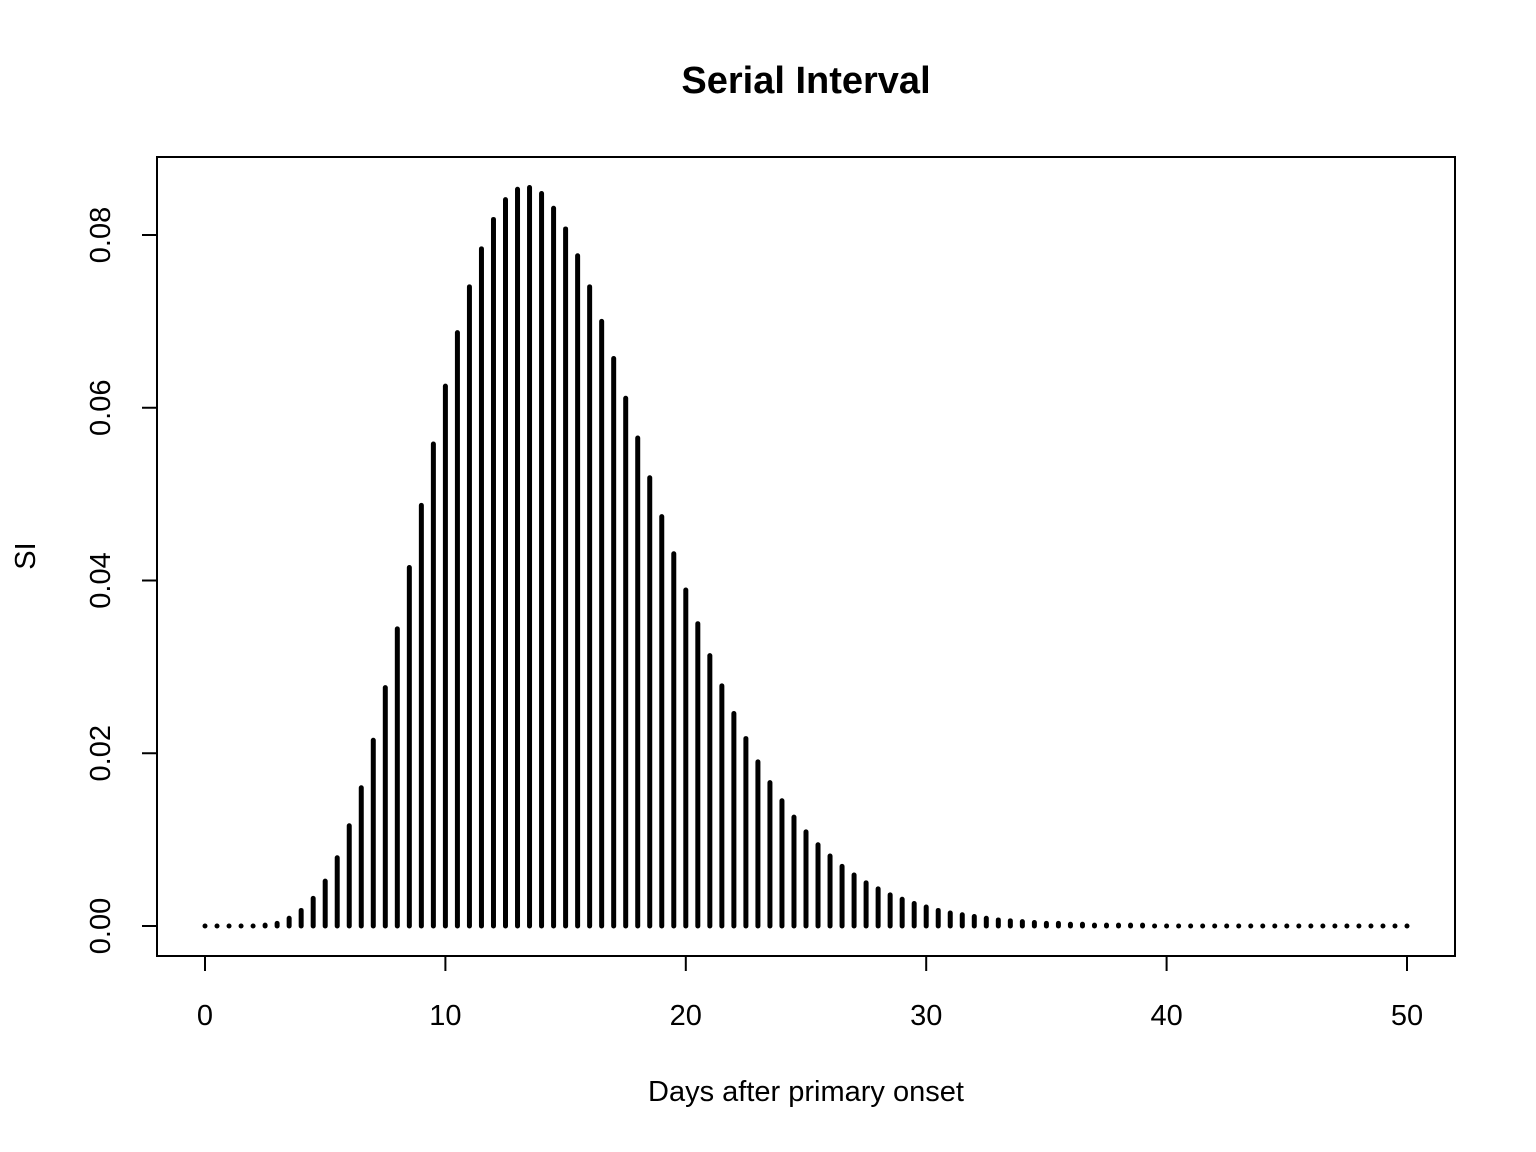 The image size is (1536, 1152). Describe the element at coordinates (26, 555) in the screenshot. I see `y-axis-label: SI` at that location.